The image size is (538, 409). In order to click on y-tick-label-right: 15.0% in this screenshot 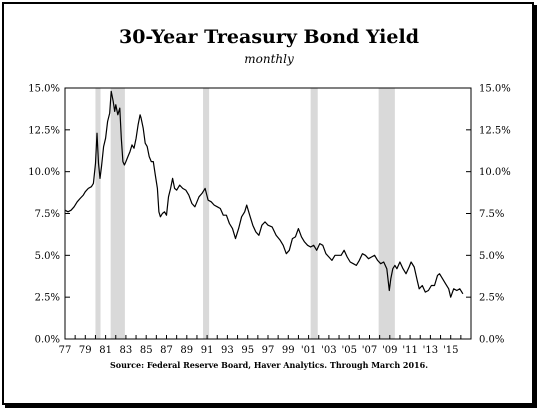, I will do `click(495, 89)`.